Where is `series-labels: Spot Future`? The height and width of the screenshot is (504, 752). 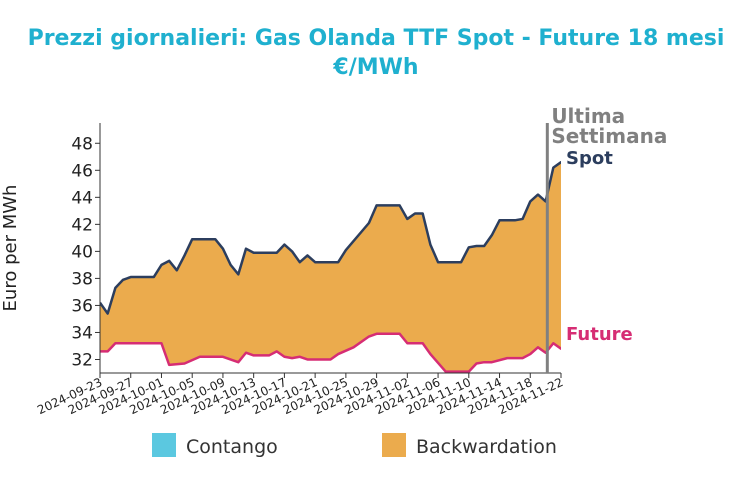 series-labels: Spot Future is located at coordinates (599, 246).